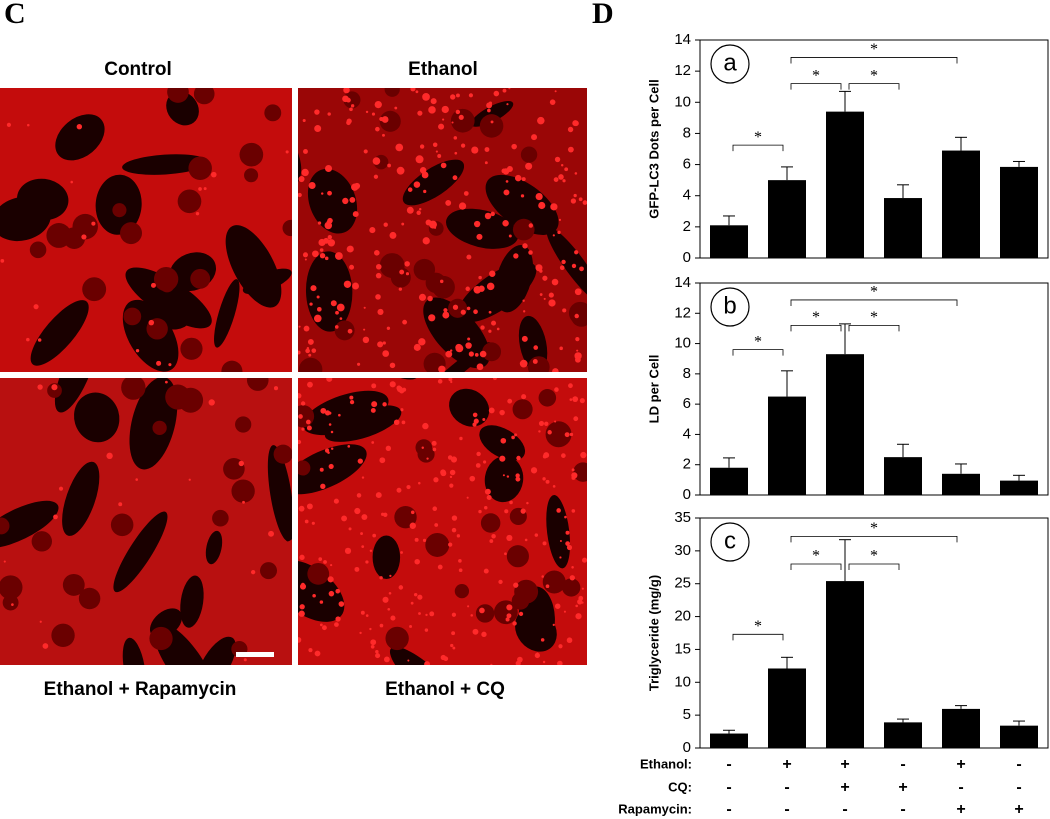 This screenshot has width=1050, height=819. I want to click on y-tick-label: 20, so click(682, 616).